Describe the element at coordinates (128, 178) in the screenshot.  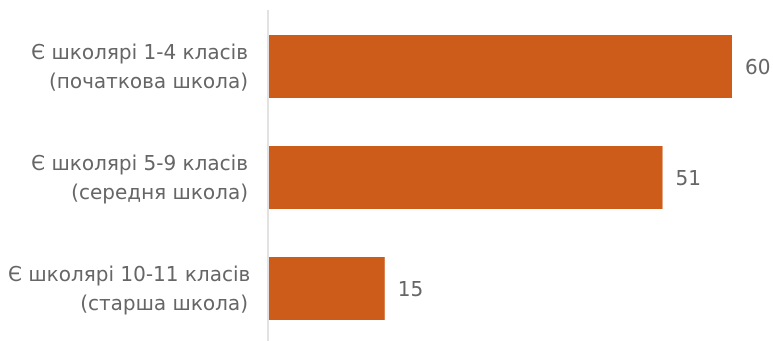
I see `category-label-2: Є школярі 5-9 класів (середня школа)` at that location.